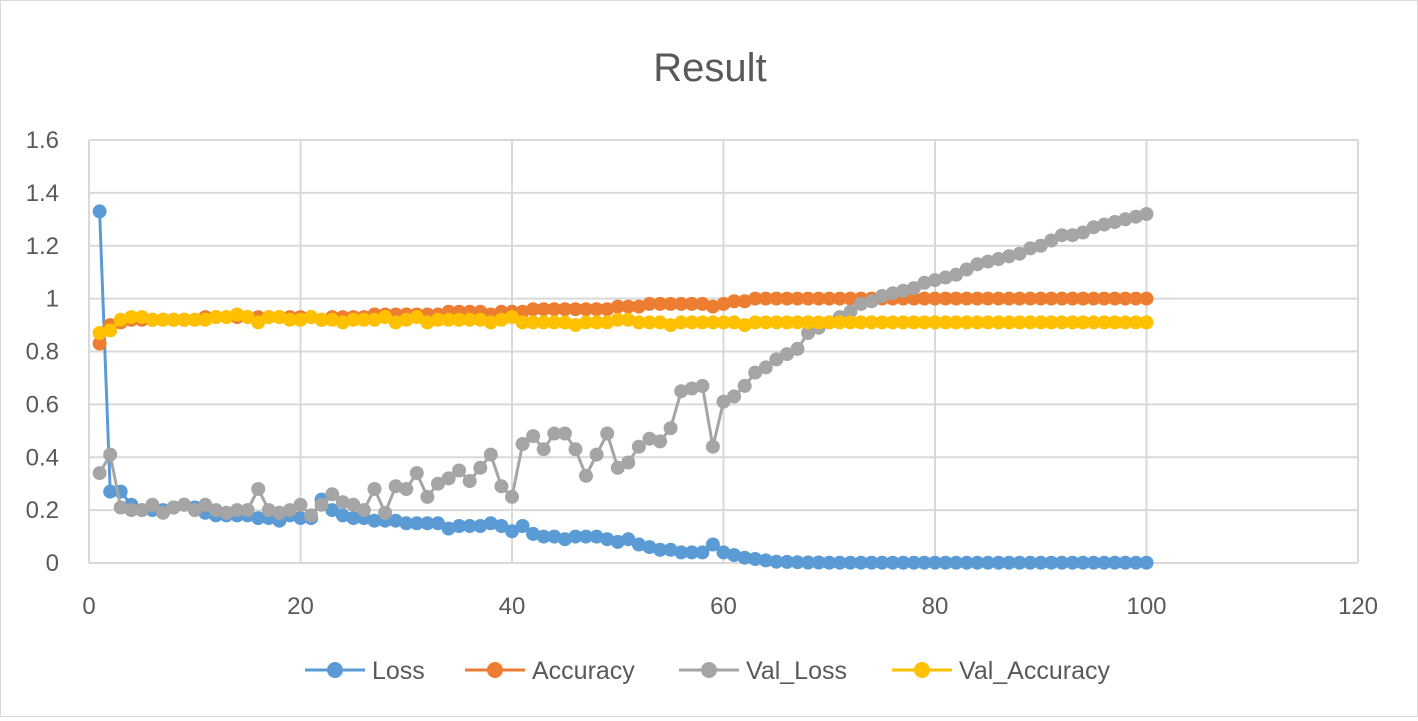 This screenshot has height=721, width=1418. Describe the element at coordinates (763, 671) in the screenshot. I see `legend-item-val-loss: Val_Loss` at that location.